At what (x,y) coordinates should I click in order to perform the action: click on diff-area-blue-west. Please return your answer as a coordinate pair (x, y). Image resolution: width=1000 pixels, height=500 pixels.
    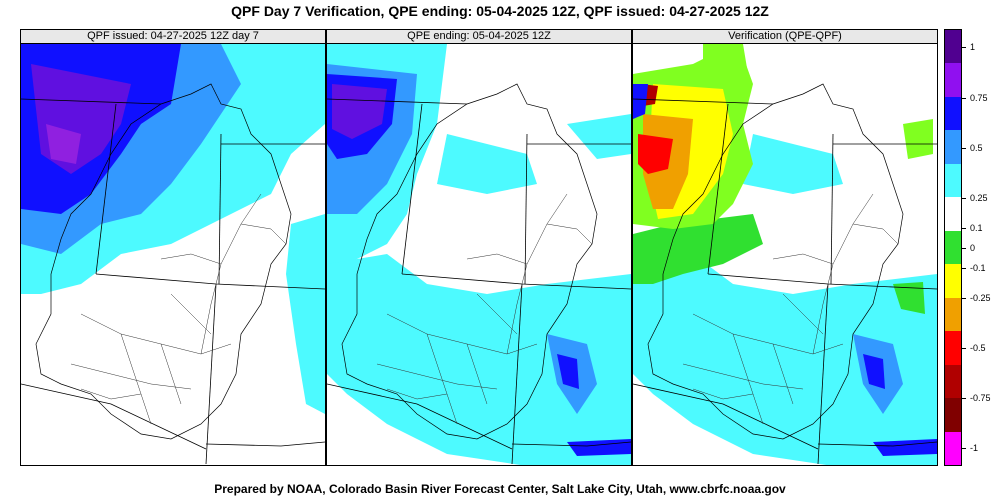
    Looking at the image, I should click on (640, 101).